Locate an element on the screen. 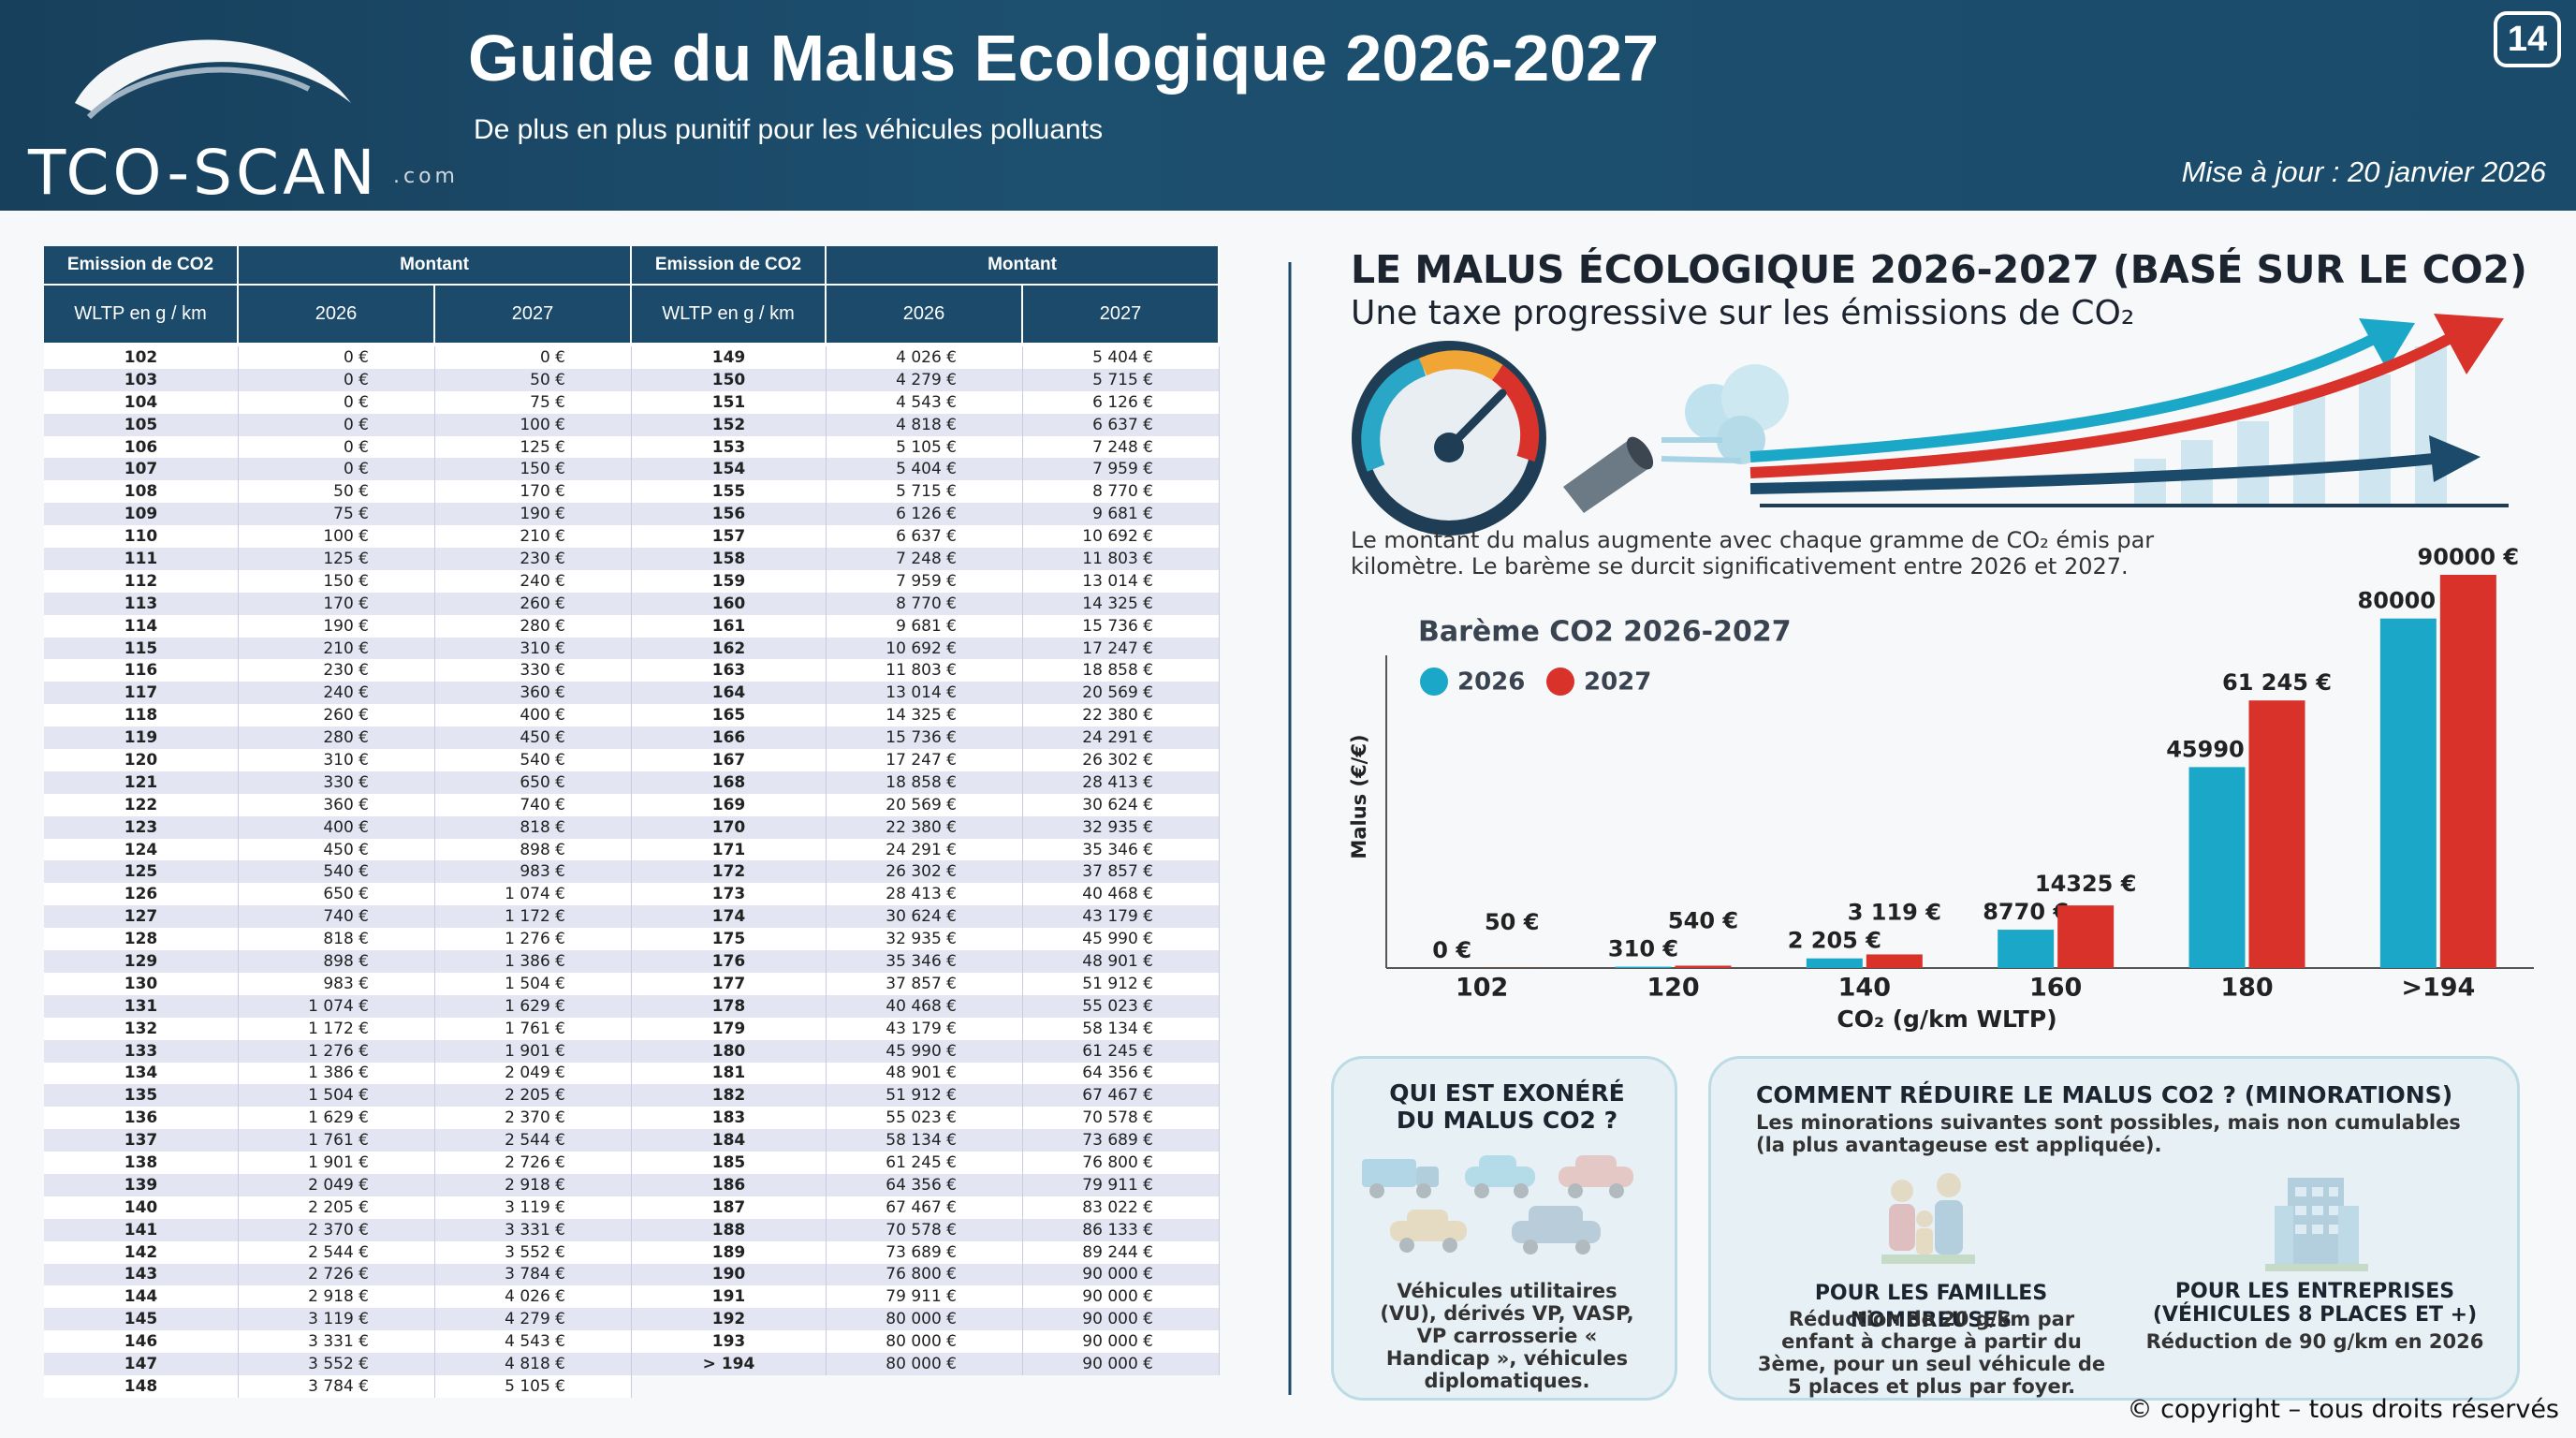  value-label: 3 119 € is located at coordinates (1894, 913).